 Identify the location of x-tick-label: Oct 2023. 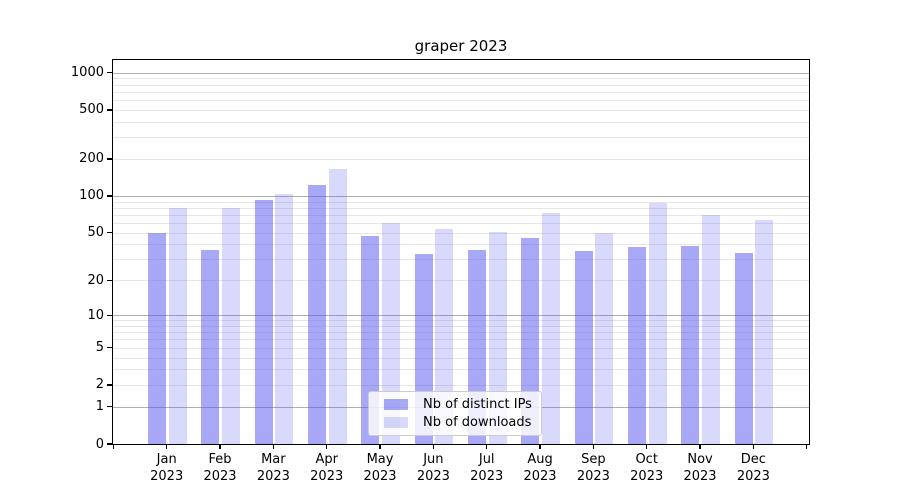
(647, 468).